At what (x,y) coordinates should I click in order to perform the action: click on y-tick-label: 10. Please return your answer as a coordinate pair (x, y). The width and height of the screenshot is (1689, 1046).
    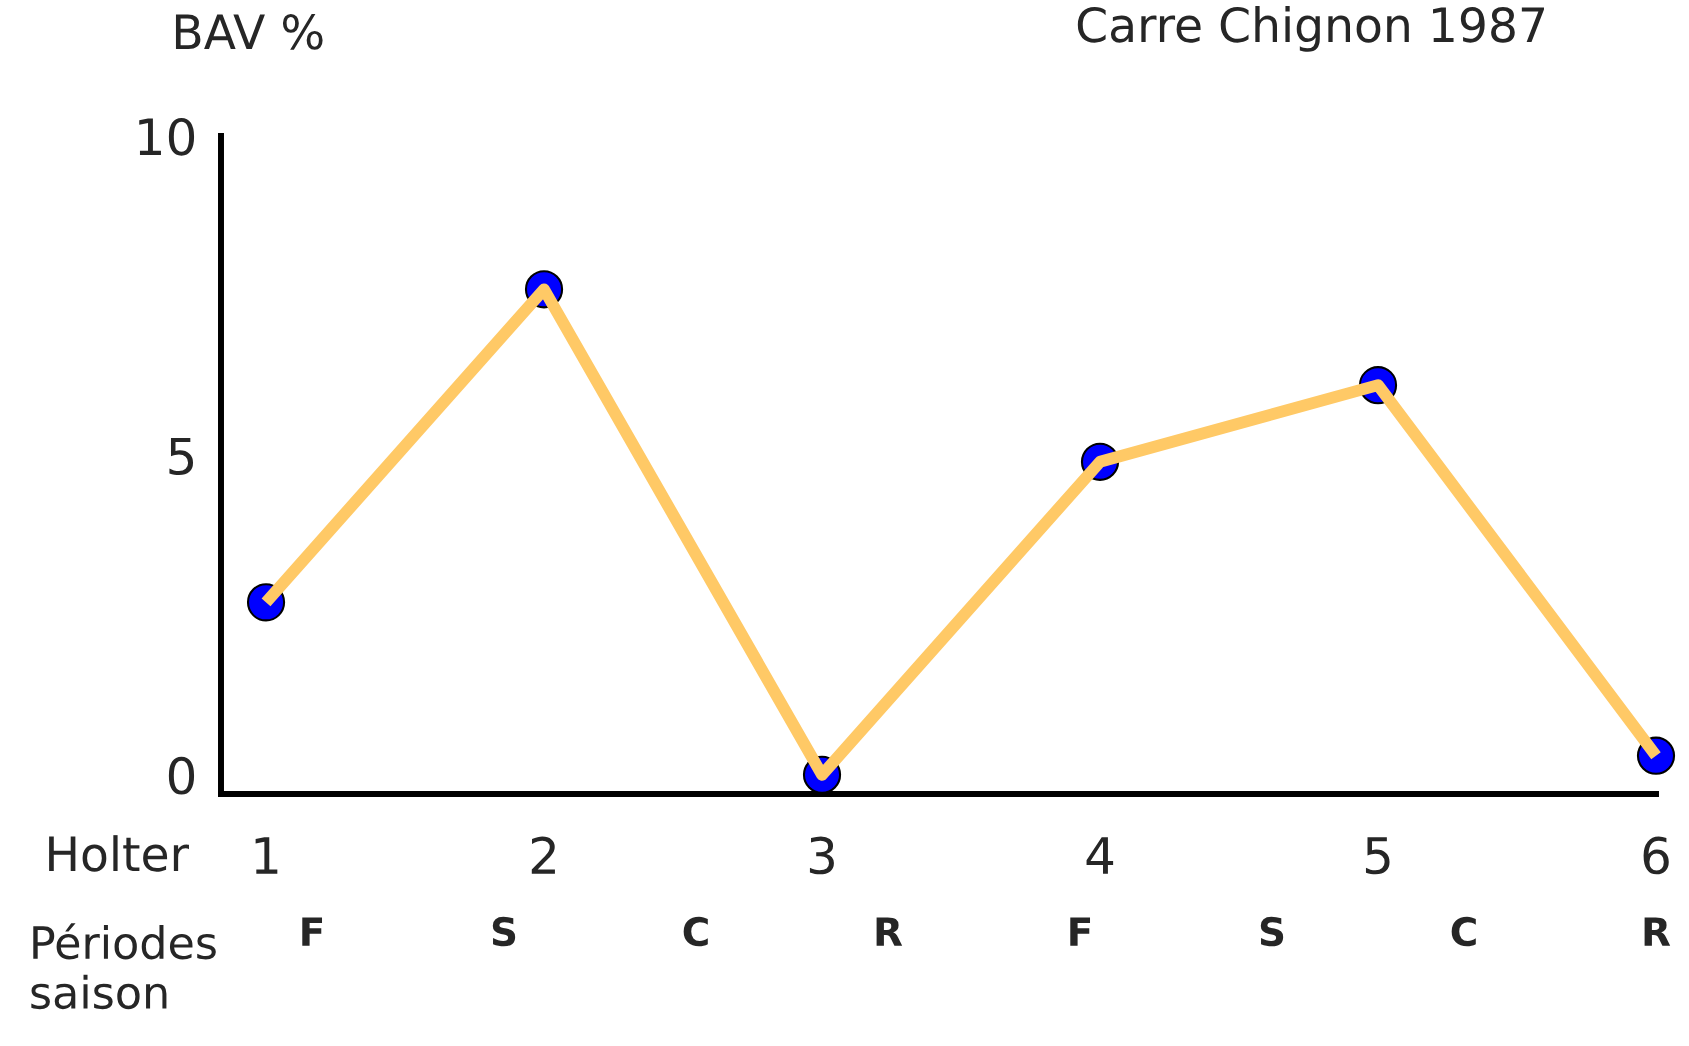
    Looking at the image, I should click on (167, 136).